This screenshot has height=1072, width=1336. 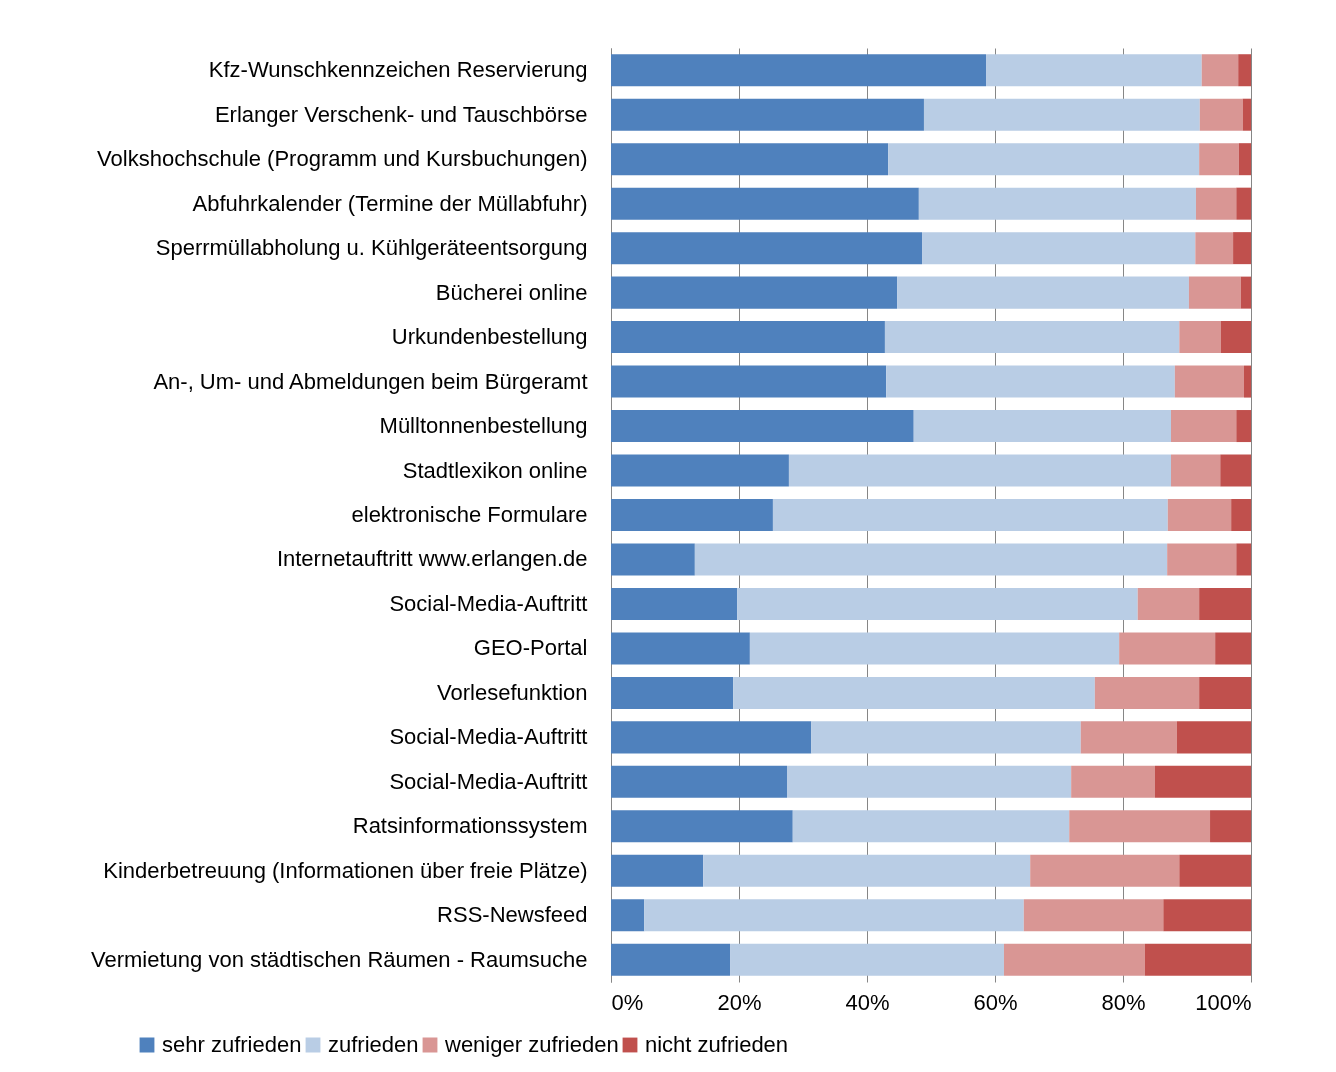 I want to click on legend-label: sehr zufrieden, so click(x=232, y=1044).